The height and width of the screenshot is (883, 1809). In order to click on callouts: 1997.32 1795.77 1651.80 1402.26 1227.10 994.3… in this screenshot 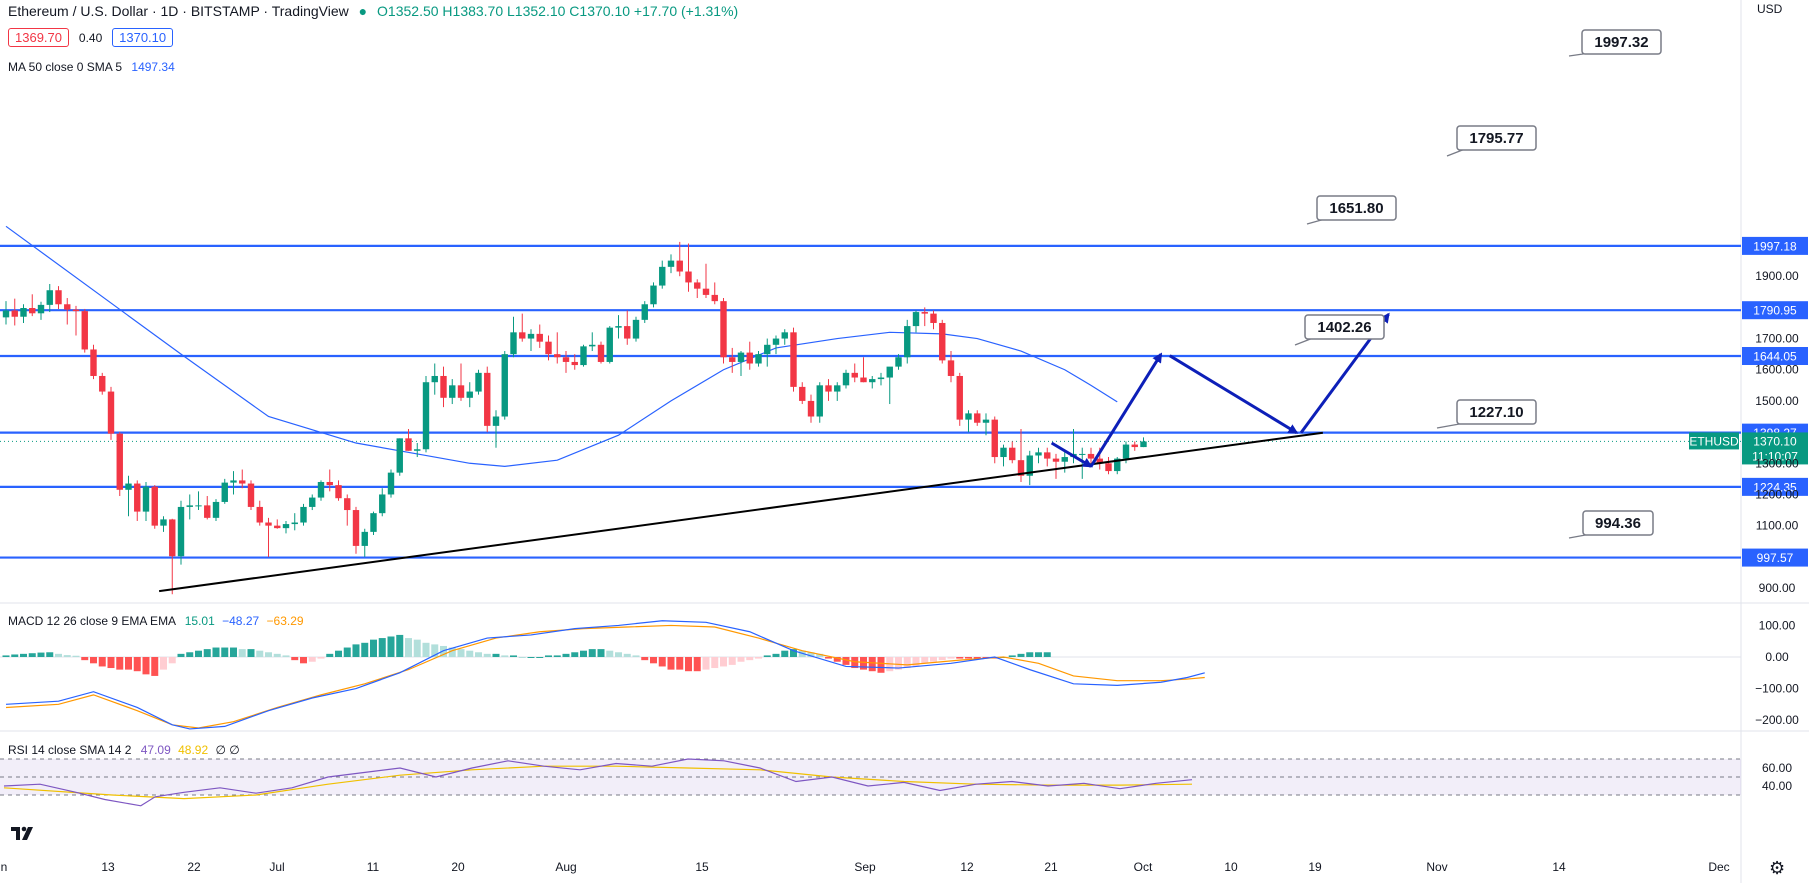, I will do `click(1478, 284)`.